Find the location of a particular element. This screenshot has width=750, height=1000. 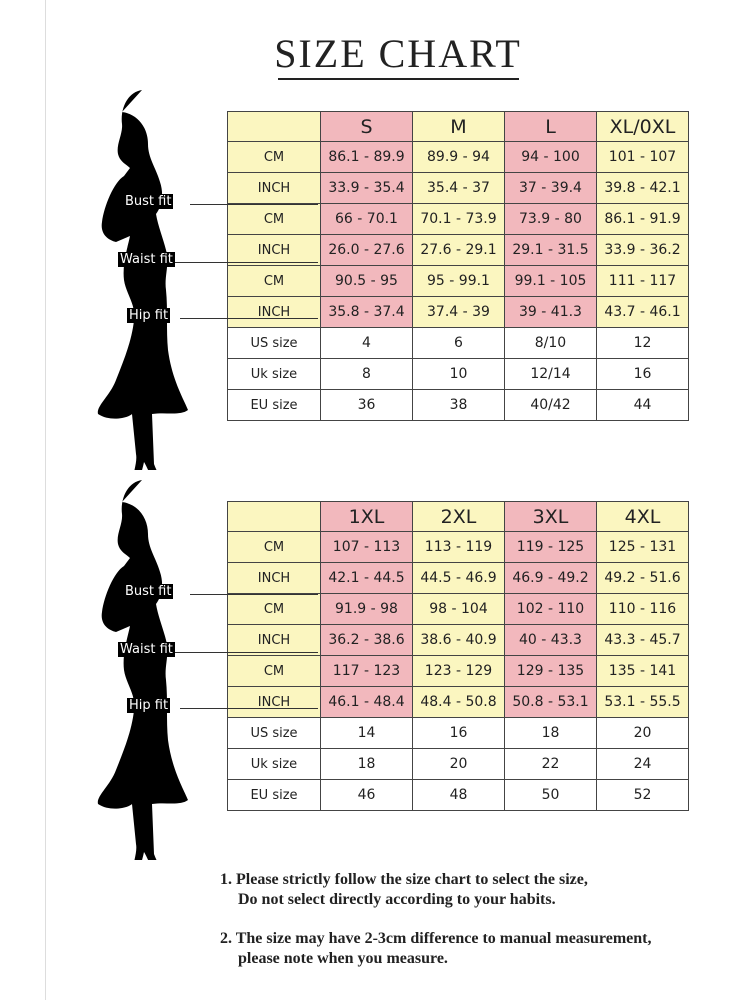

size-header: S is located at coordinates (366, 126).